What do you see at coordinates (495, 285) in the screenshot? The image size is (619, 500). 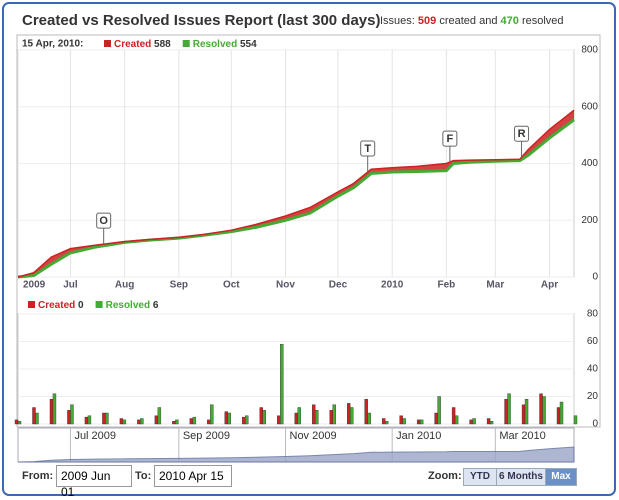 I see `x-tick-label: Mar` at bounding box center [495, 285].